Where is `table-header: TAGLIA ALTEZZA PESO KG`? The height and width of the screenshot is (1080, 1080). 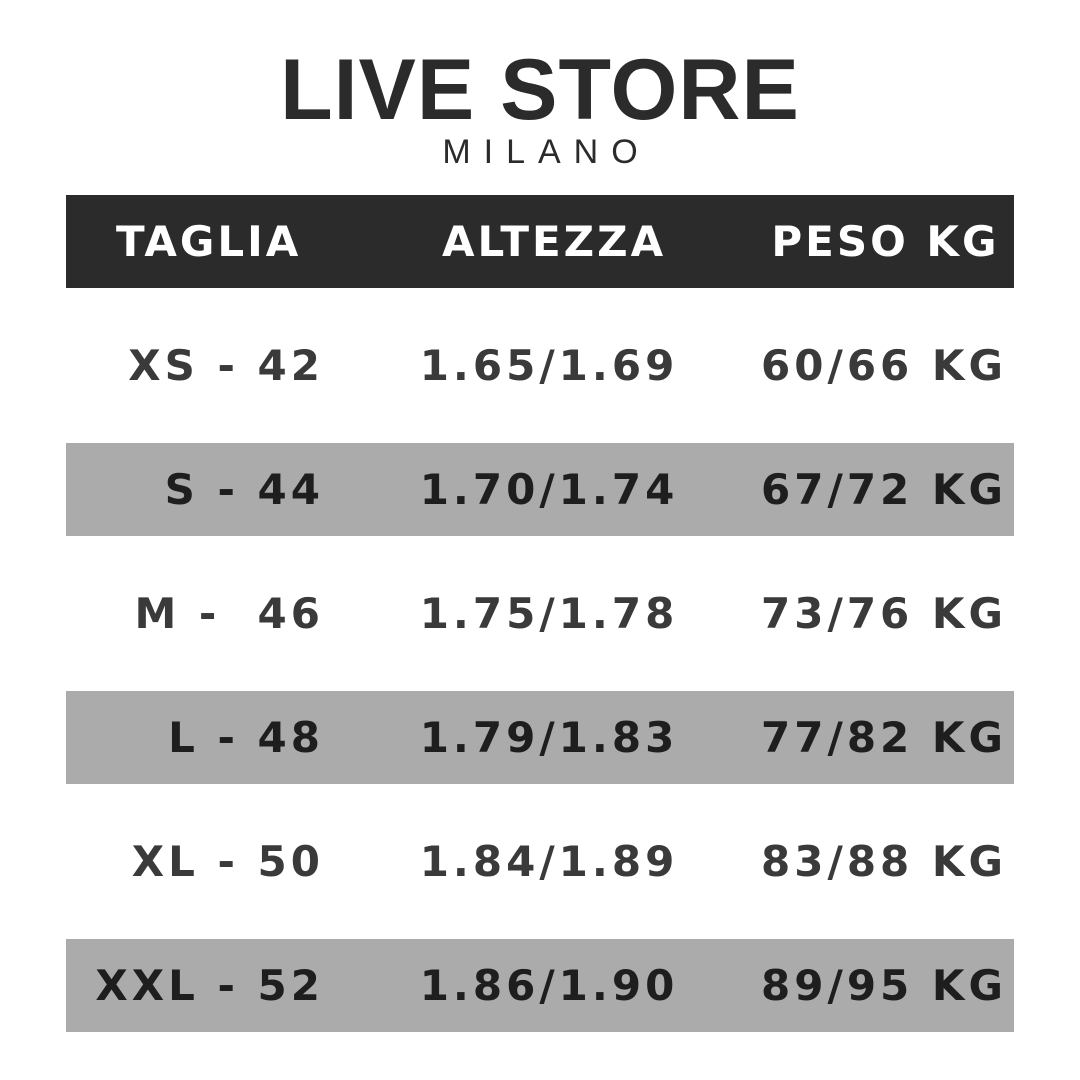 table-header: TAGLIA ALTEZZA PESO KG is located at coordinates (540, 241).